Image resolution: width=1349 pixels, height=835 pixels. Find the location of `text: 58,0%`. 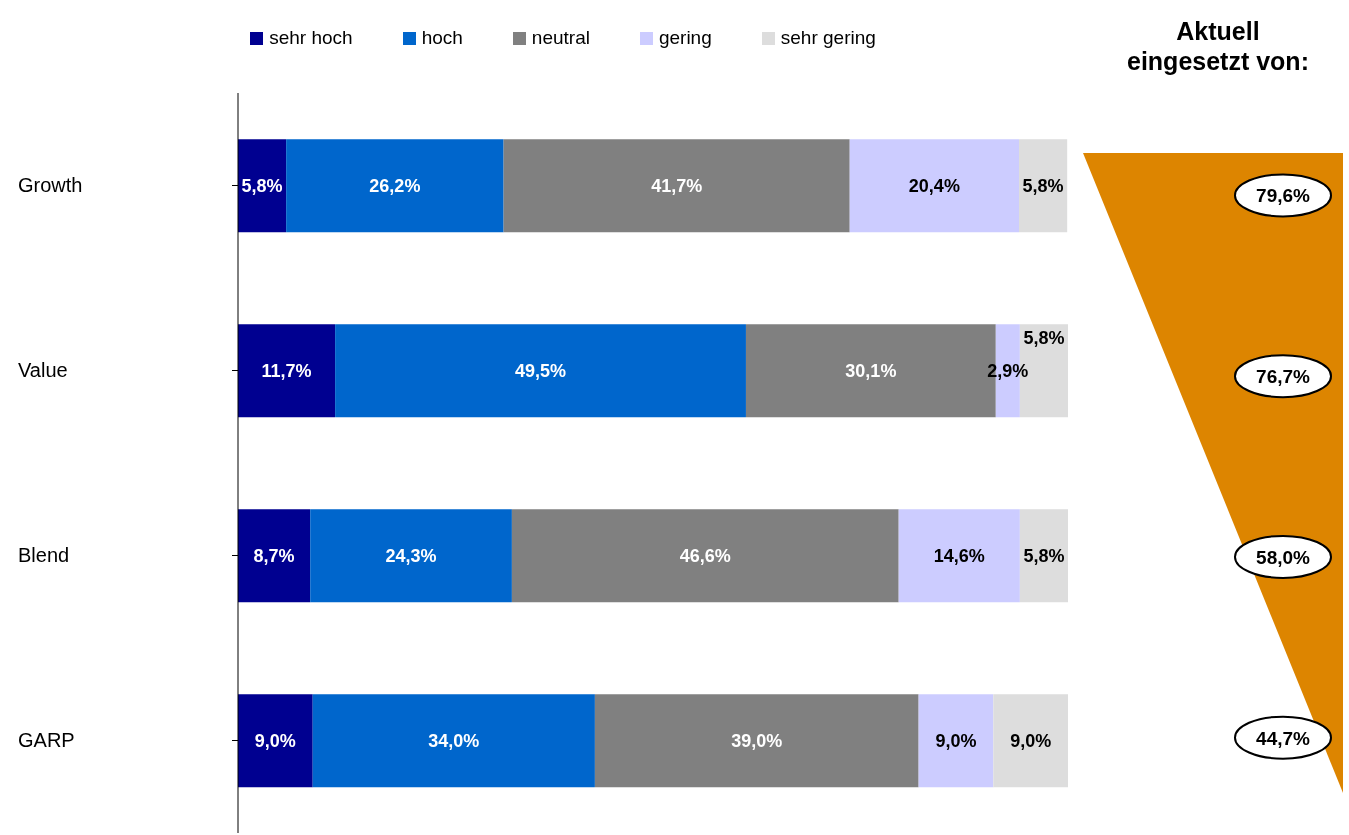

text: 58,0% is located at coordinates (1283, 557).